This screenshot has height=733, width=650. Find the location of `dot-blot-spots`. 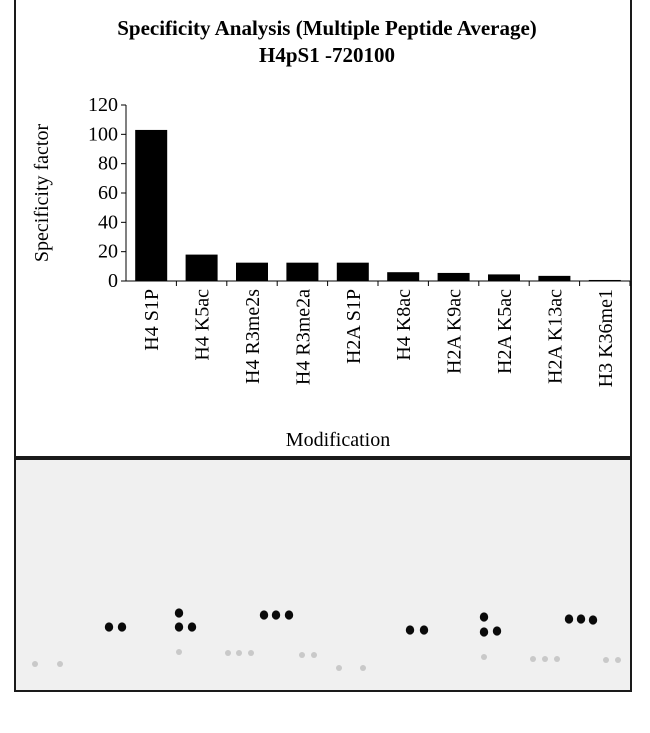

dot-blot-spots is located at coordinates (326, 639).